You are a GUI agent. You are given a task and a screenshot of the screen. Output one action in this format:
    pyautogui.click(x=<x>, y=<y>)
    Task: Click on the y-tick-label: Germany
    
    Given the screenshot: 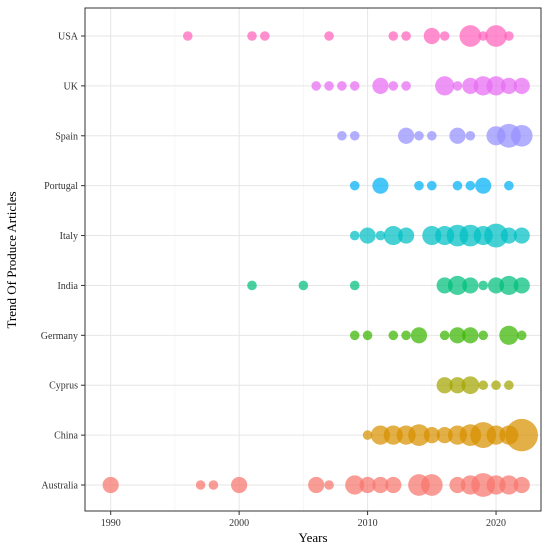 What is the action you would take?
    pyautogui.click(x=59, y=336)
    